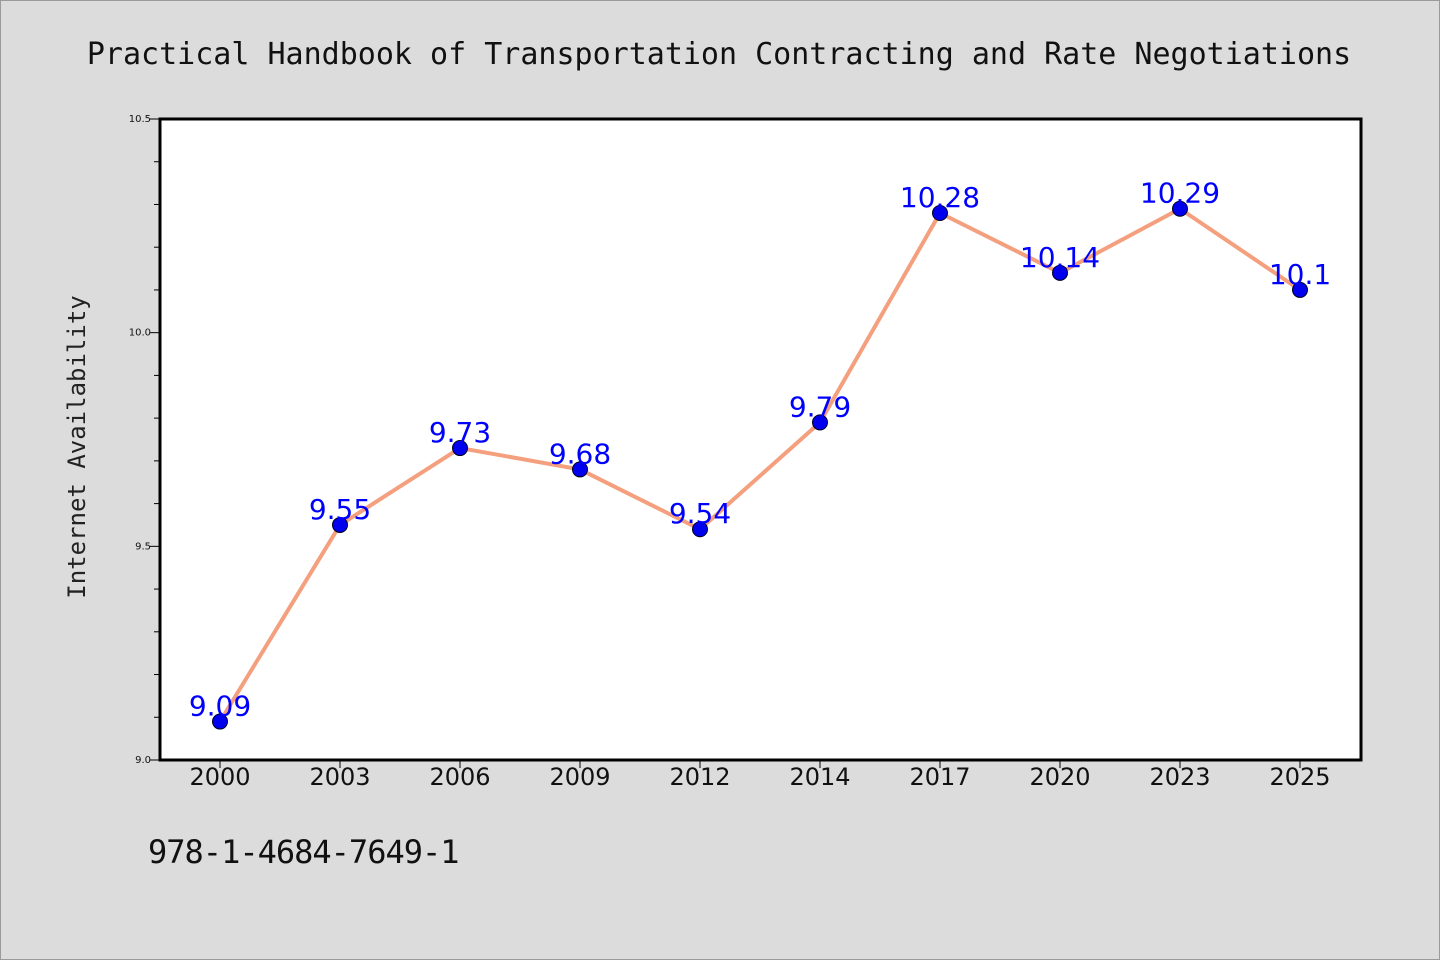 Image resolution: width=1440 pixels, height=960 pixels. Describe the element at coordinates (460, 432) in the screenshot. I see `data-label: 9.73` at that location.